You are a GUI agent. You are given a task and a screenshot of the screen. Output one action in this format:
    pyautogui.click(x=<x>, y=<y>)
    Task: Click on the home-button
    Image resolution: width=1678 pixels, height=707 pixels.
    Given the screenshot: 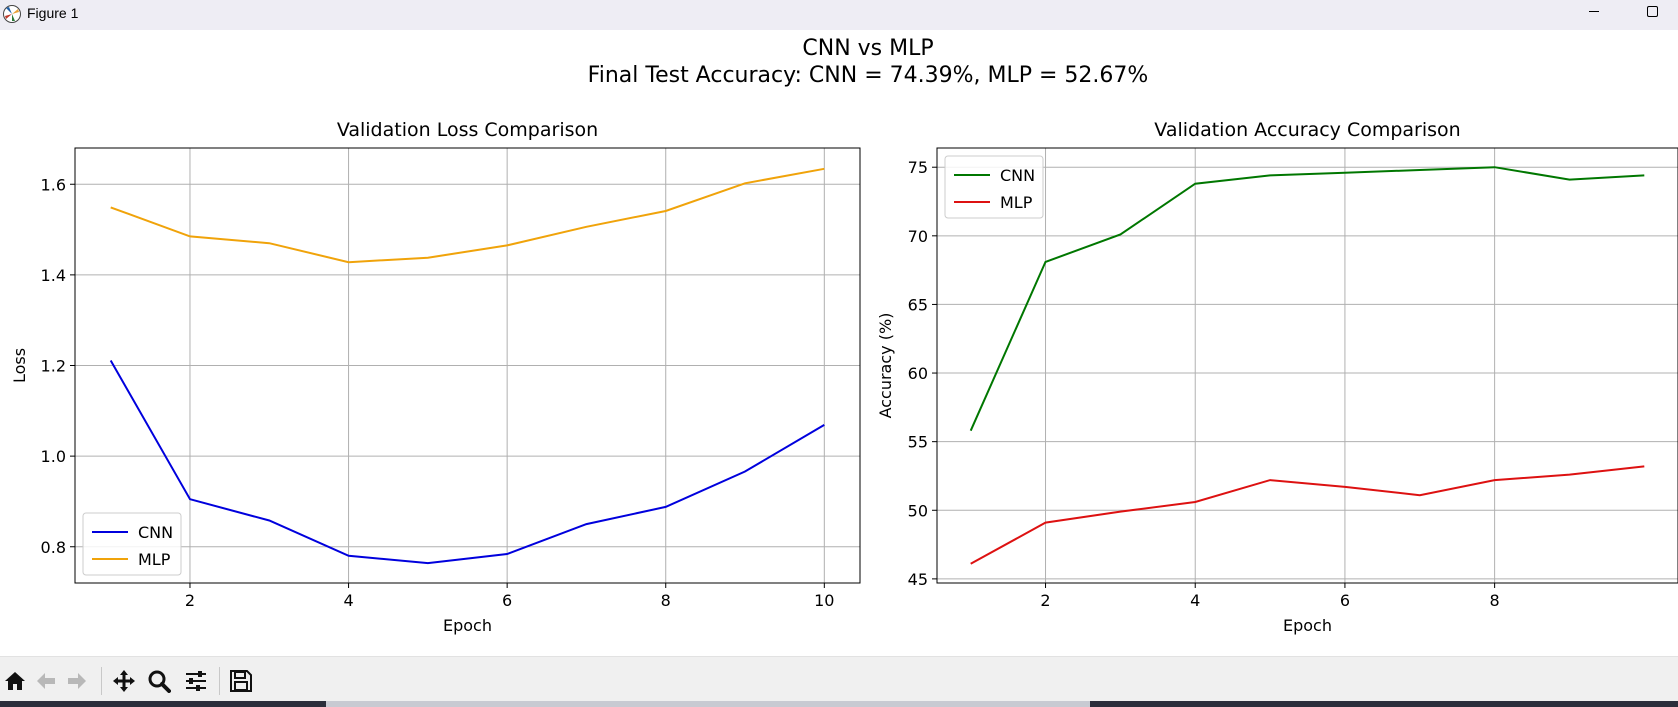 What is the action you would take?
    pyautogui.click(x=15, y=681)
    